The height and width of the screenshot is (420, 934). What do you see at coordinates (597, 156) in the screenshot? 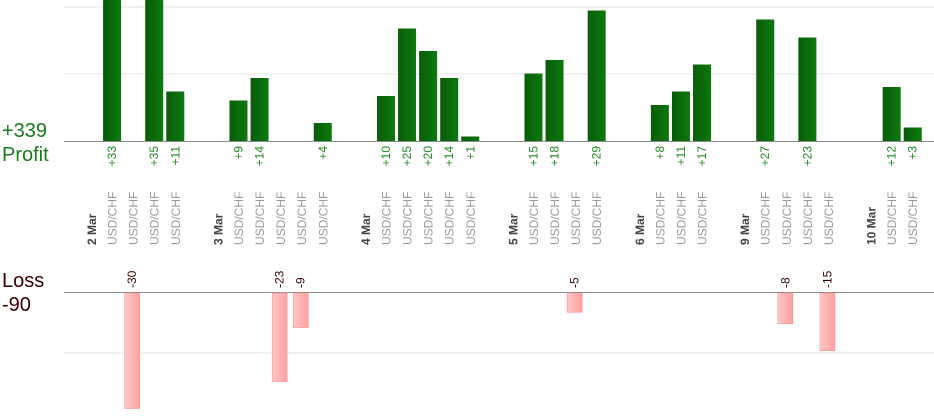
I see `profit-value-label: +29` at bounding box center [597, 156].